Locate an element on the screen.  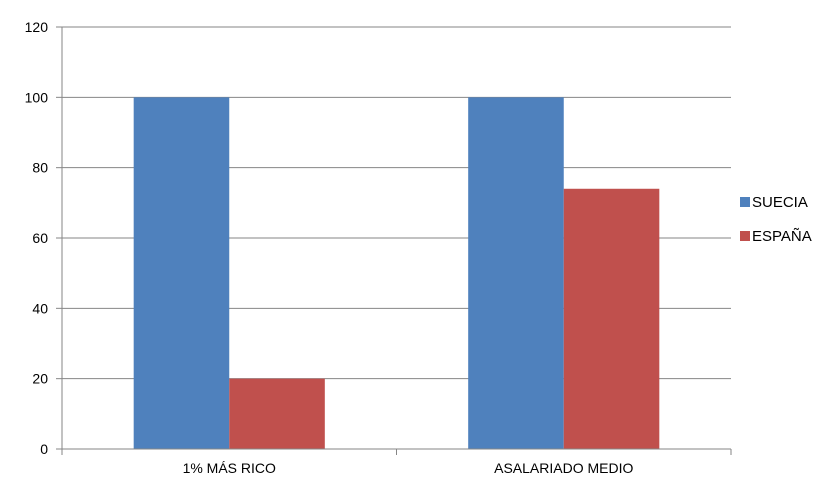
y-tick-label: 120 is located at coordinates (37, 27).